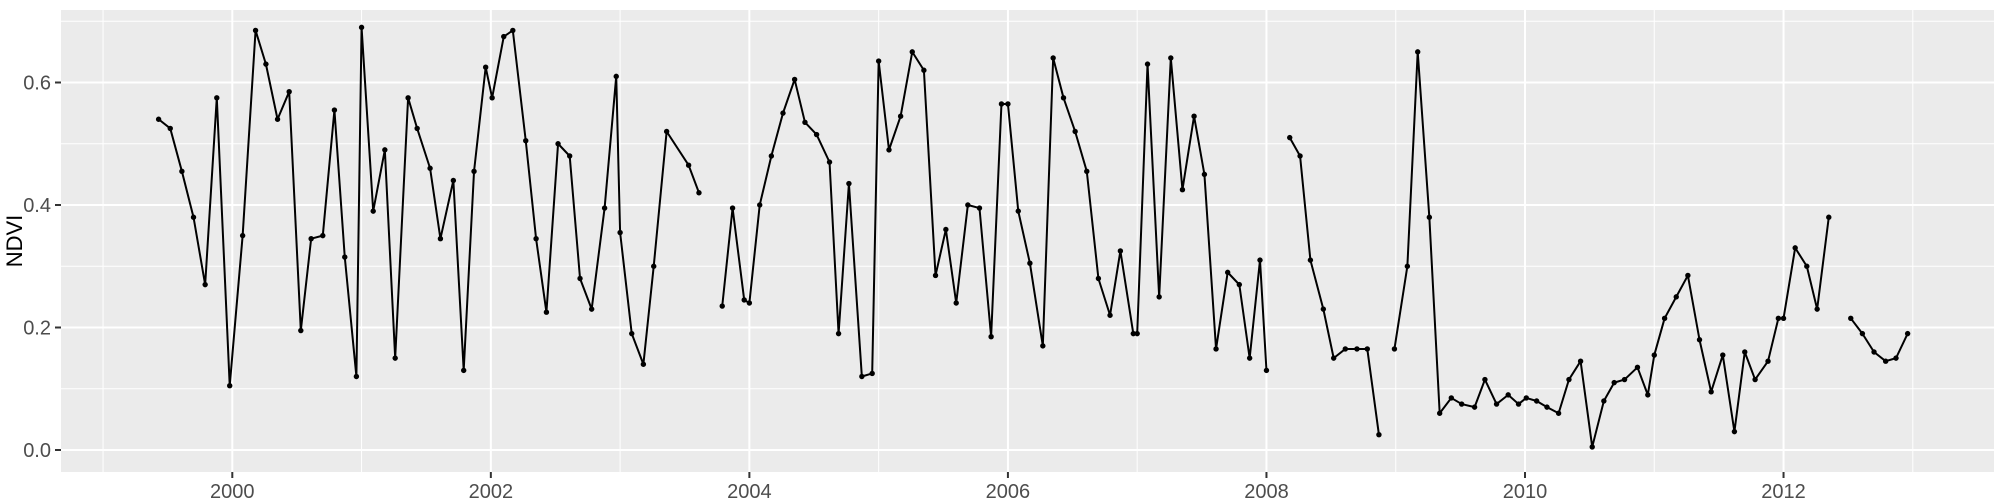 This screenshot has height=500, width=2000. I want to click on y-axis-tick-label: 0.0, so click(37, 451).